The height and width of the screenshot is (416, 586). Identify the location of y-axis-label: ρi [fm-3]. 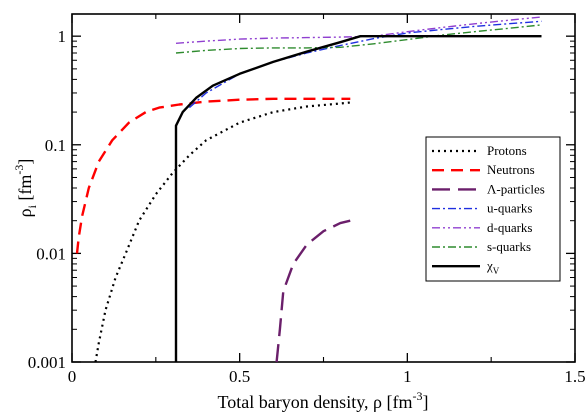
(25, 188).